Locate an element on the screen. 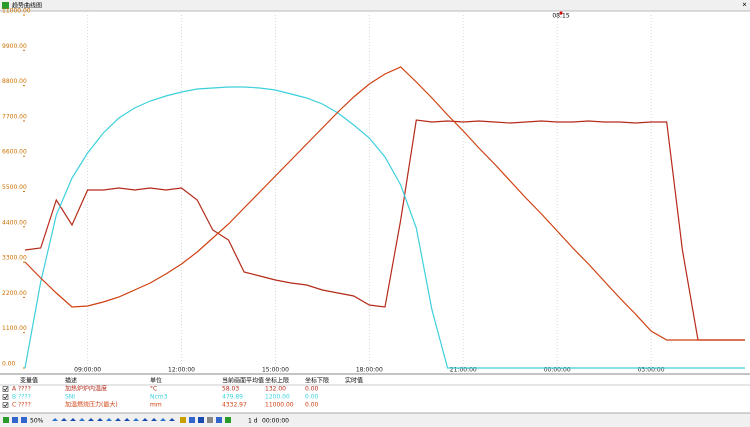 Image resolution: width=750 pixels, height=427 pixels. x-tick-label: 18:00:00 is located at coordinates (369, 370).